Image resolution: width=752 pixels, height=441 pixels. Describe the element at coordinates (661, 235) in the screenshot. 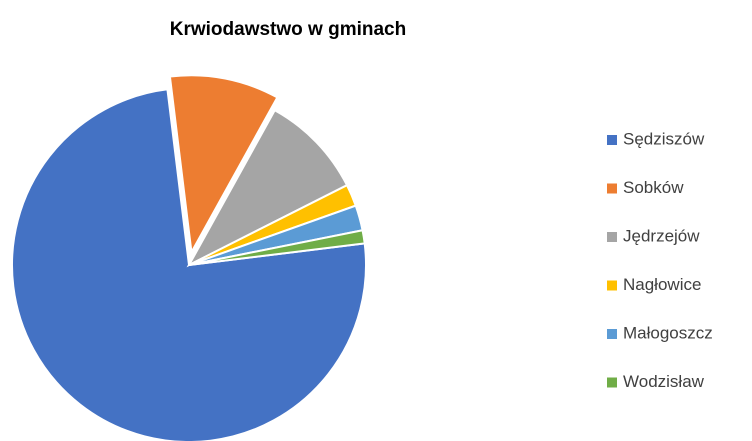

I see `legend-label: Jędrzejów` at that location.